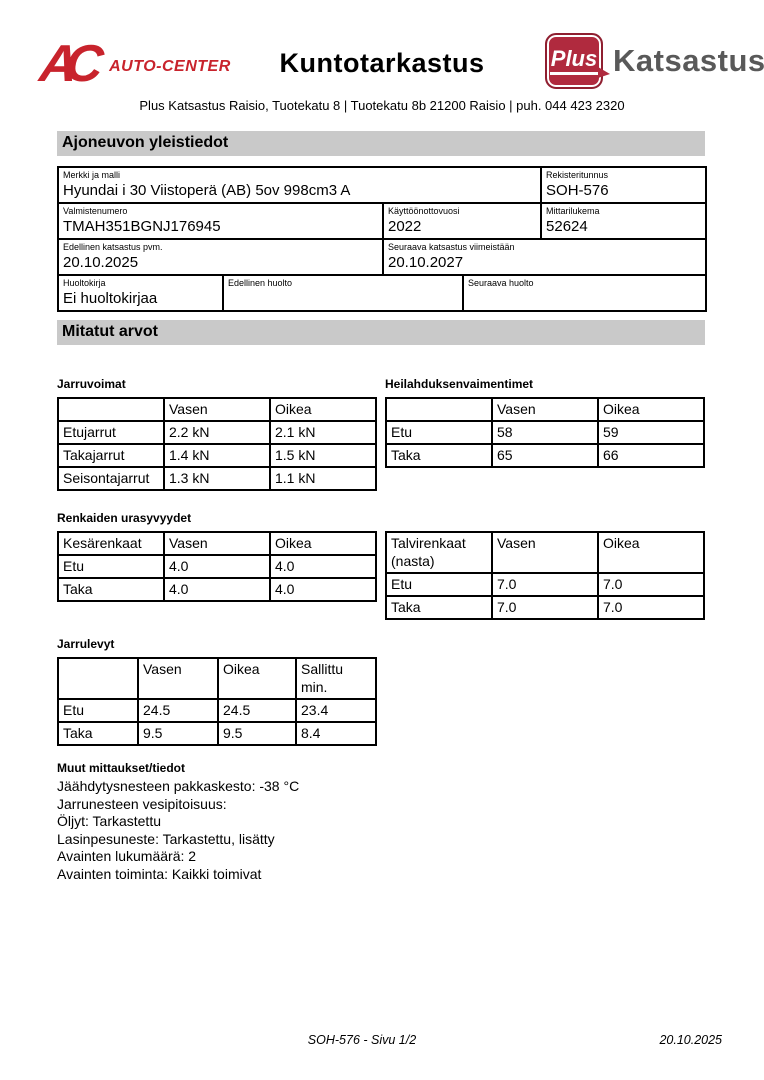  Describe the element at coordinates (577, 175) in the screenshot. I see `field-label: Rekisteritunnus` at that location.